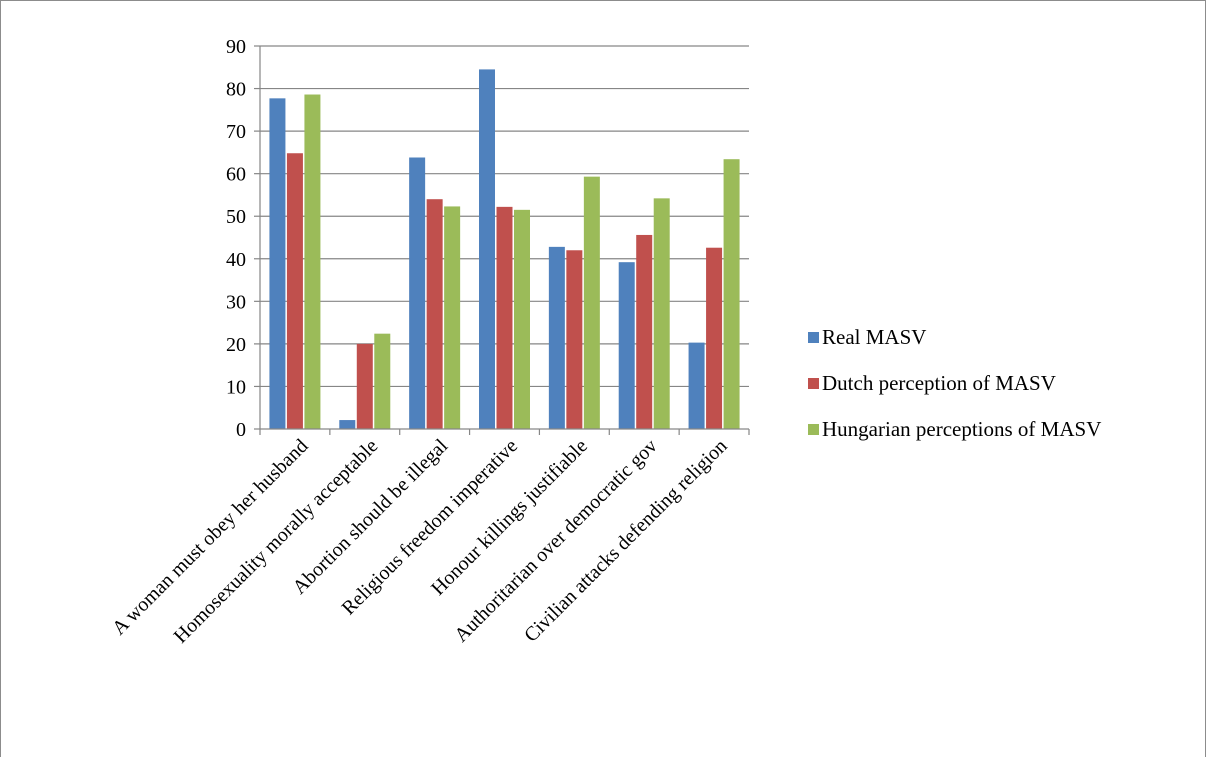  What do you see at coordinates (939, 383) in the screenshot?
I see `legend-label: Dutch perception of MASV` at bounding box center [939, 383].